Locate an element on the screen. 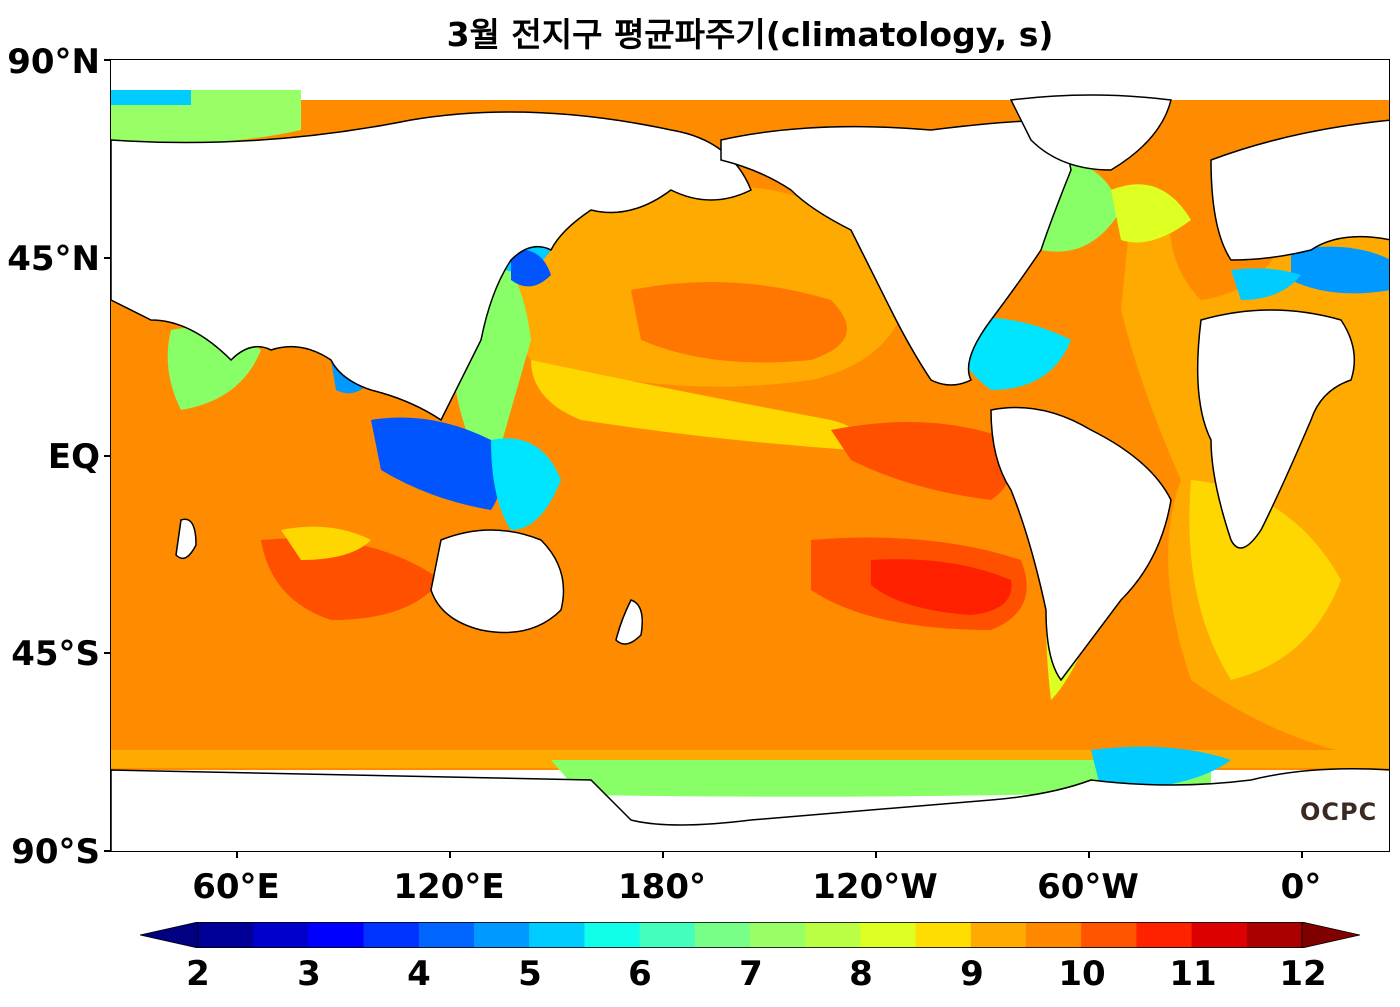  land-greenland is located at coordinates (1090, 132).